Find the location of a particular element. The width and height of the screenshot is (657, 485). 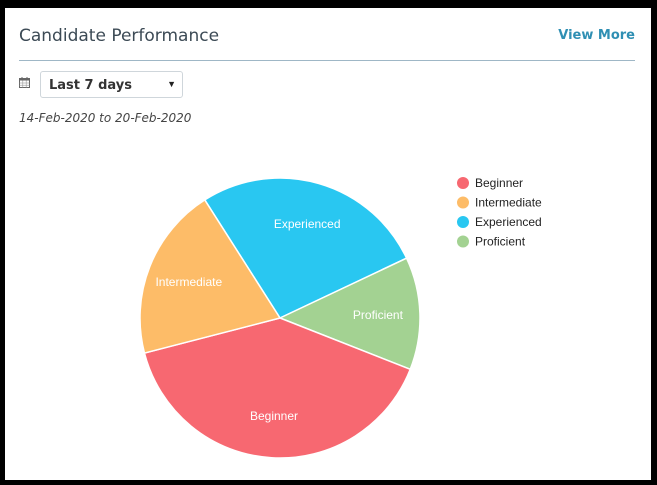

legend-item-experienced: Experienced is located at coordinates (499, 222).